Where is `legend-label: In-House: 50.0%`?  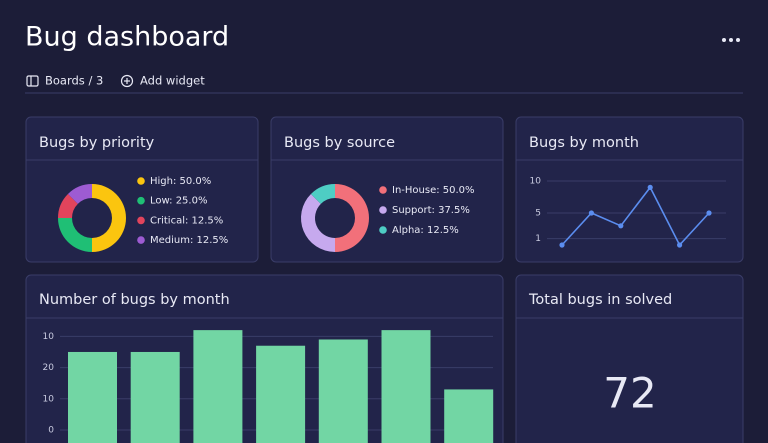 legend-label: In-House: 50.0% is located at coordinates (433, 190).